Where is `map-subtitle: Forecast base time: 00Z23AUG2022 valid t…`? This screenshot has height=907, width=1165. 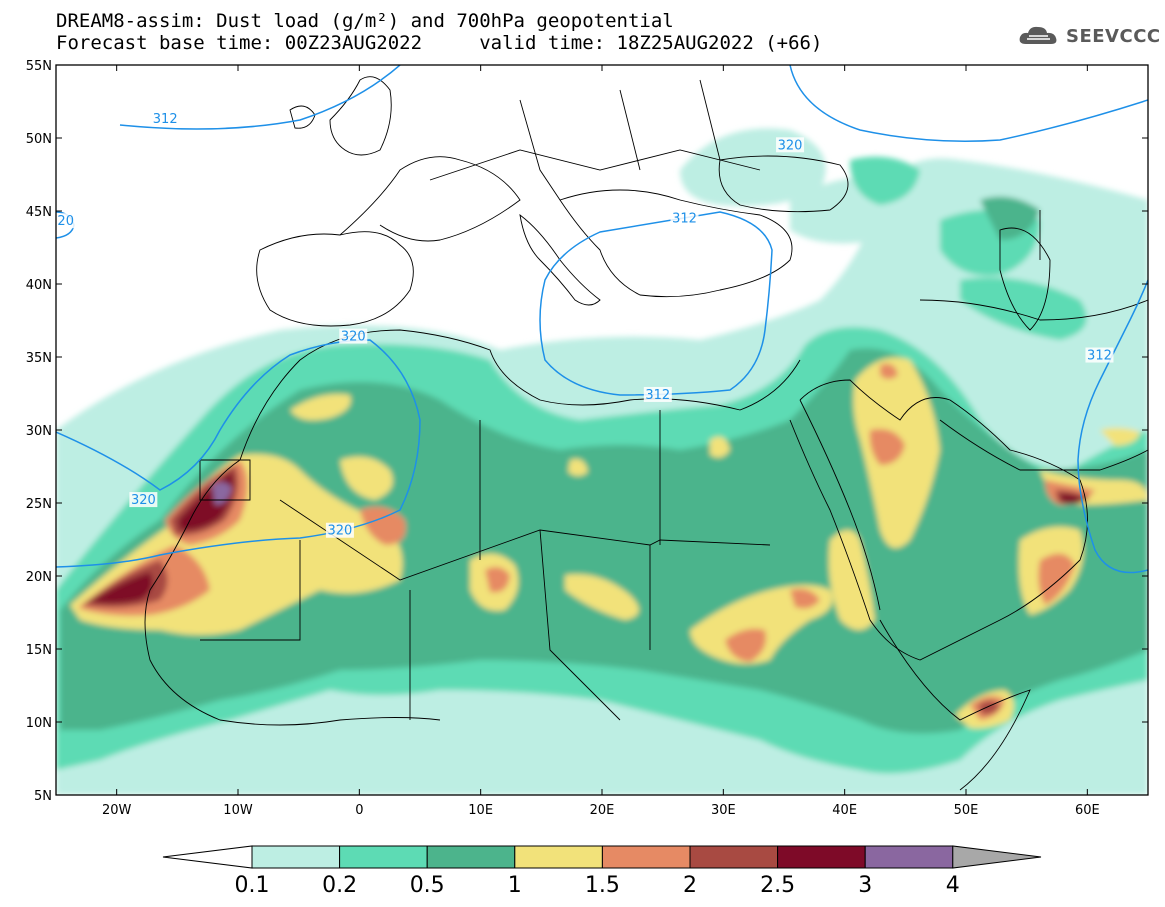 map-subtitle: Forecast base time: 00Z23AUG2022 valid t… is located at coordinates (439, 43).